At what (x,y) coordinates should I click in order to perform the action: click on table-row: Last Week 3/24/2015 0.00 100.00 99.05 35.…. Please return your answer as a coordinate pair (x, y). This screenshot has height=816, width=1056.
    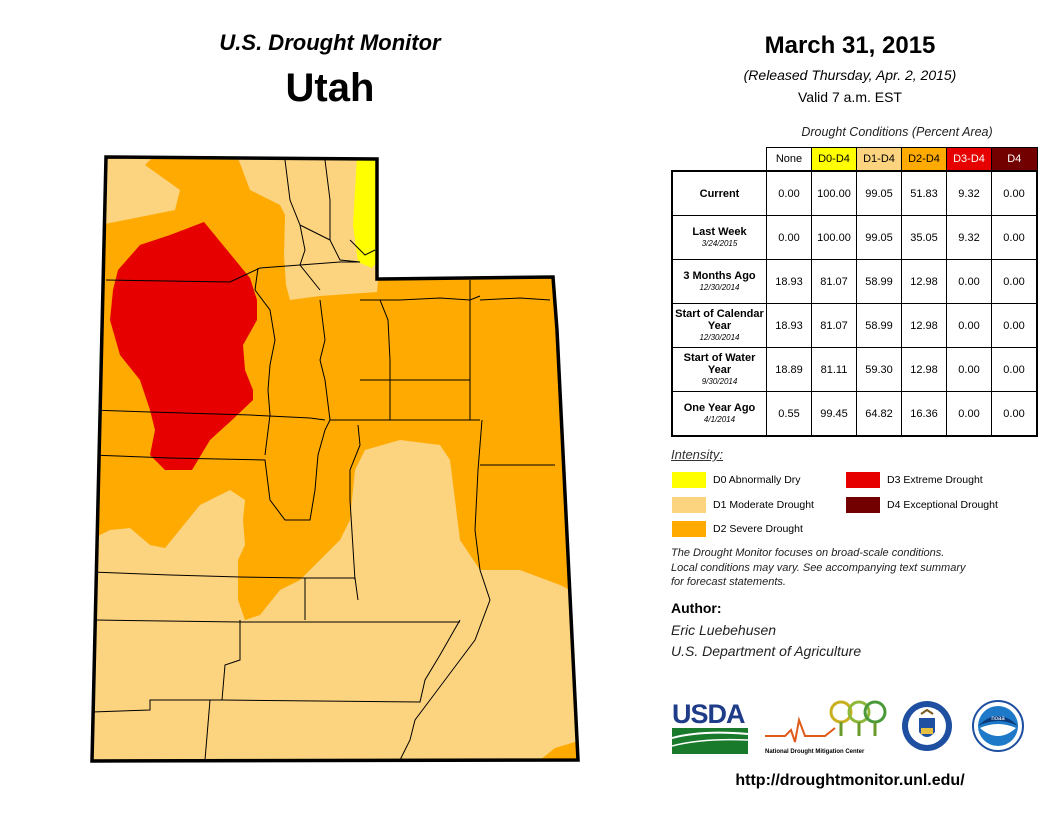
    Looking at the image, I should click on (854, 237).